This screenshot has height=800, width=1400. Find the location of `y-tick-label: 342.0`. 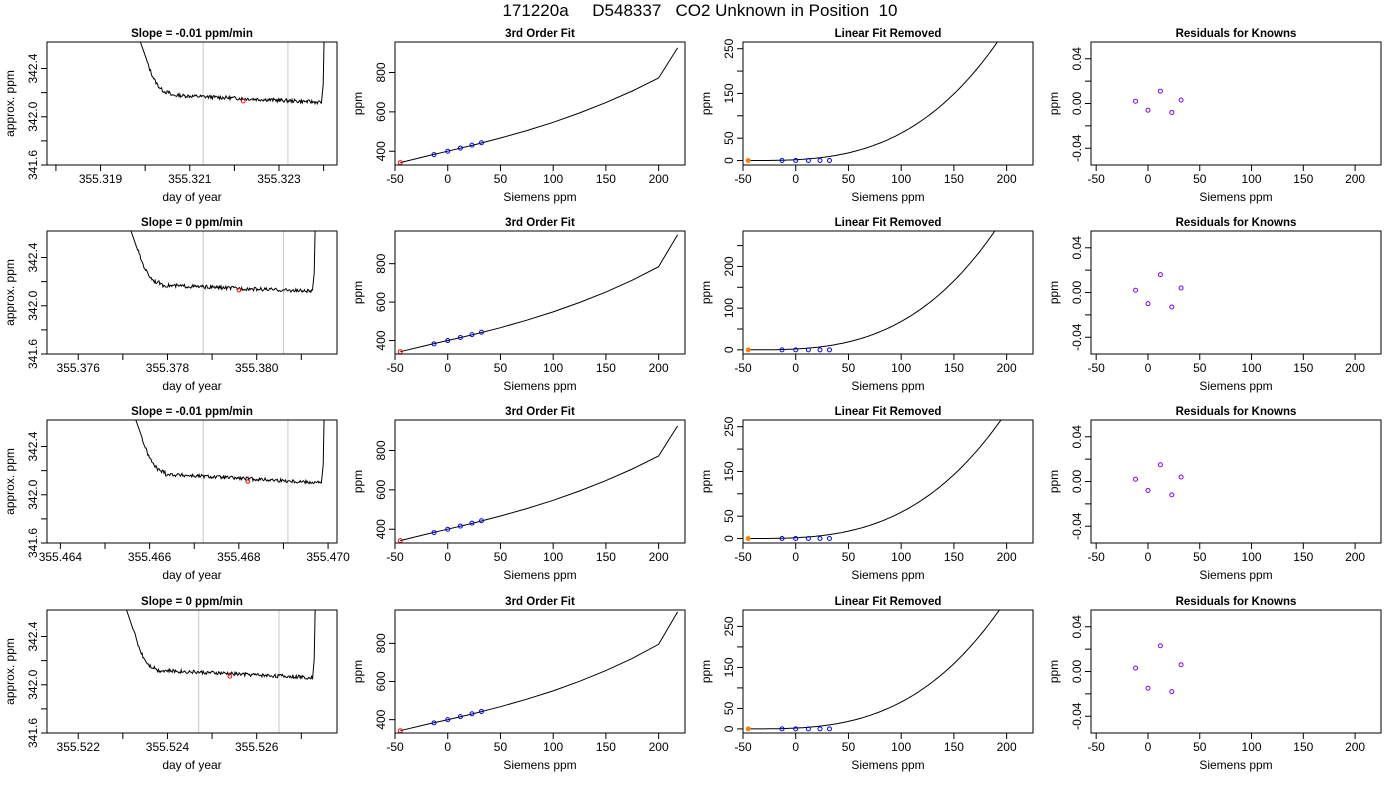

y-tick-label: 342.0 is located at coordinates (33, 494).